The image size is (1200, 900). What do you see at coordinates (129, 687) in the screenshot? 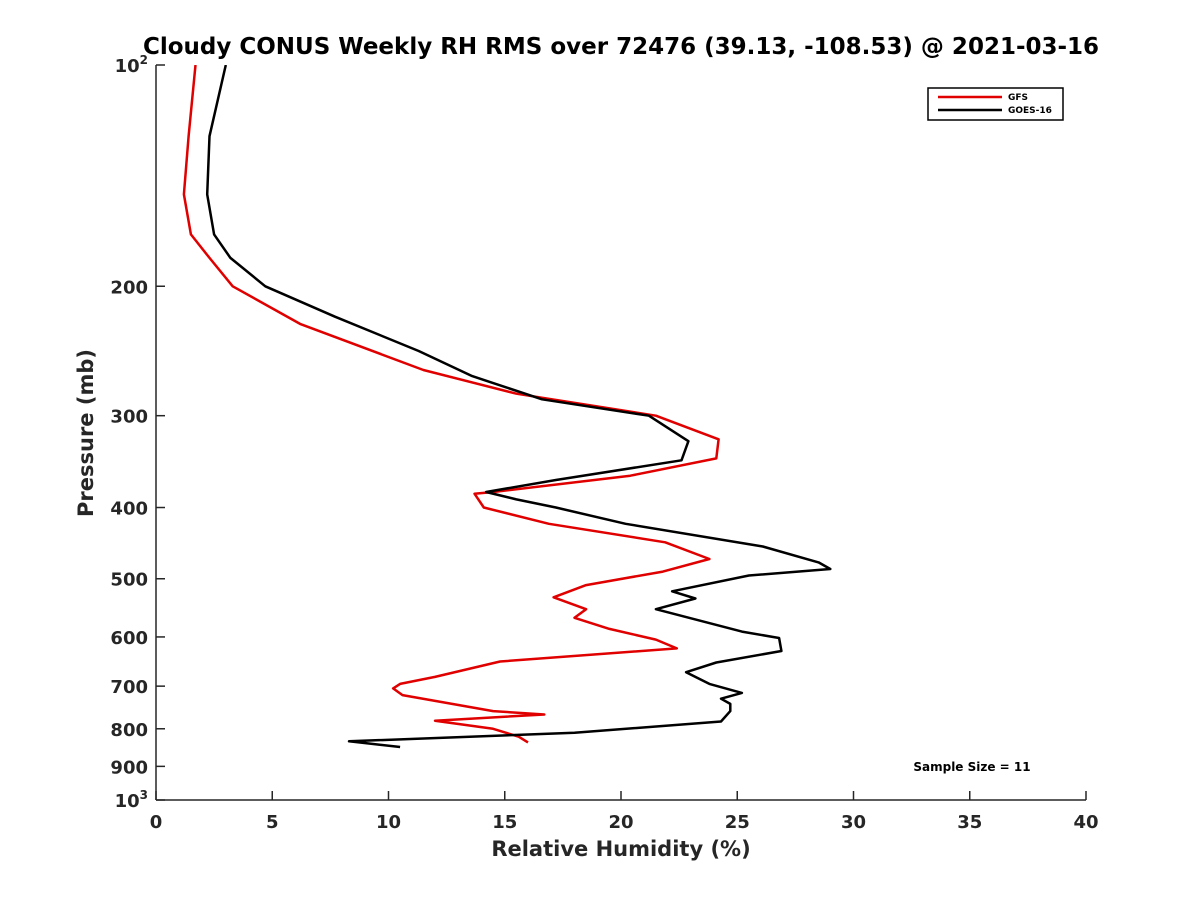
I see `y-tick-label: 700` at bounding box center [129, 687].